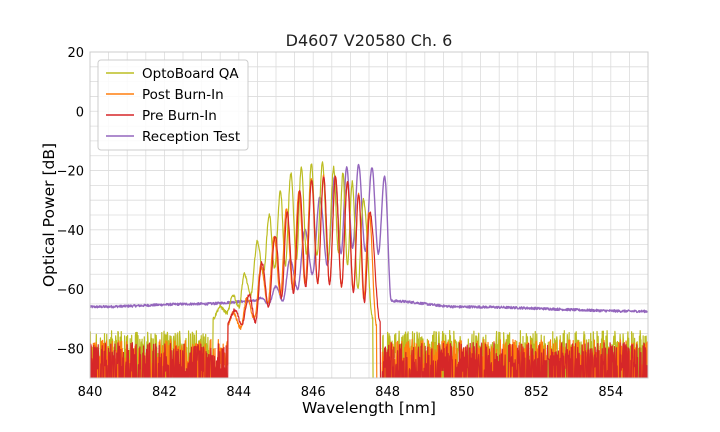 The width and height of the screenshot is (720, 432). What do you see at coordinates (80, 112) in the screenshot?
I see `y-tick-label: 0` at bounding box center [80, 112].